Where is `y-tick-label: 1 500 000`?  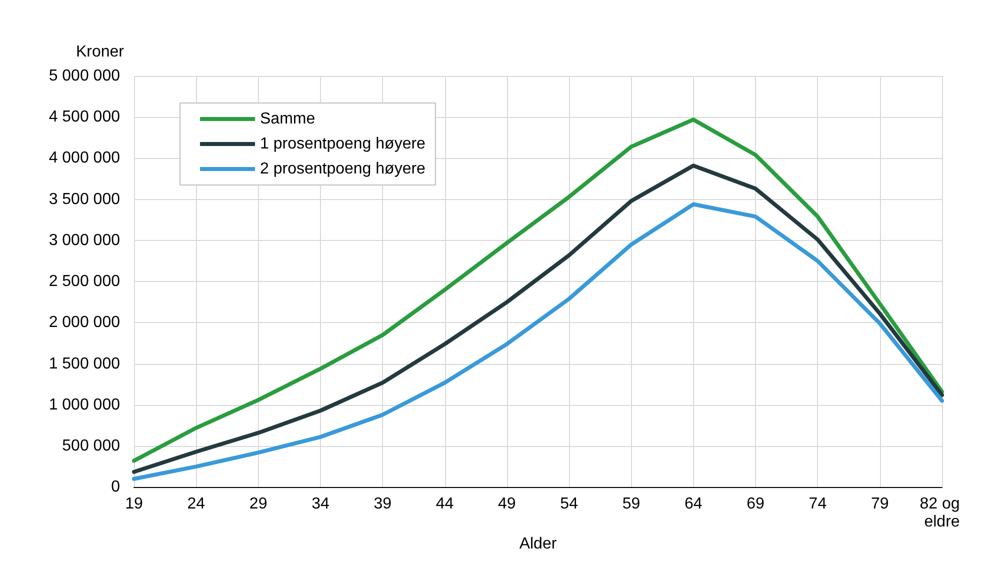 y-tick-label: 1 500 000 is located at coordinates (84, 363).